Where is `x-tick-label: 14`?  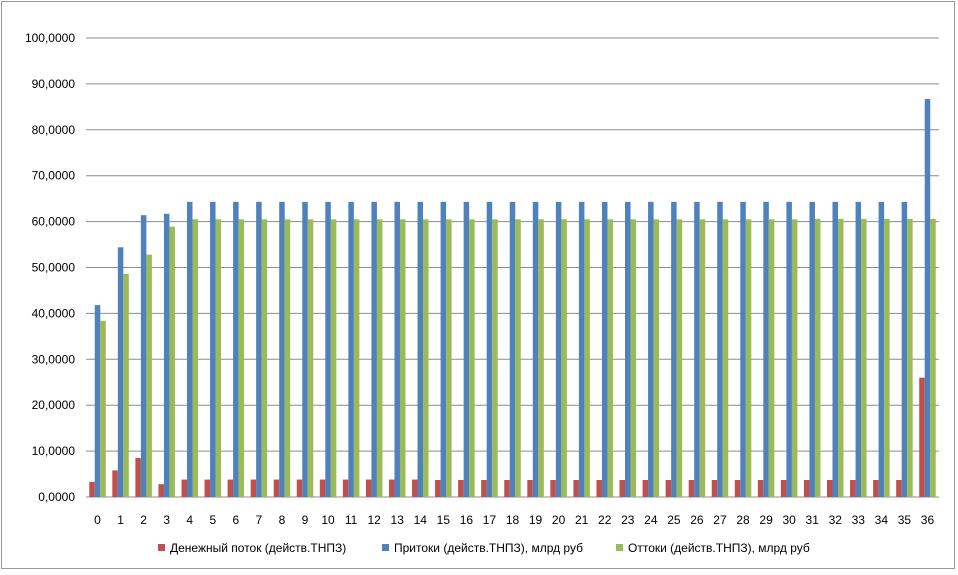
x-tick-label: 14 is located at coordinates (421, 520).